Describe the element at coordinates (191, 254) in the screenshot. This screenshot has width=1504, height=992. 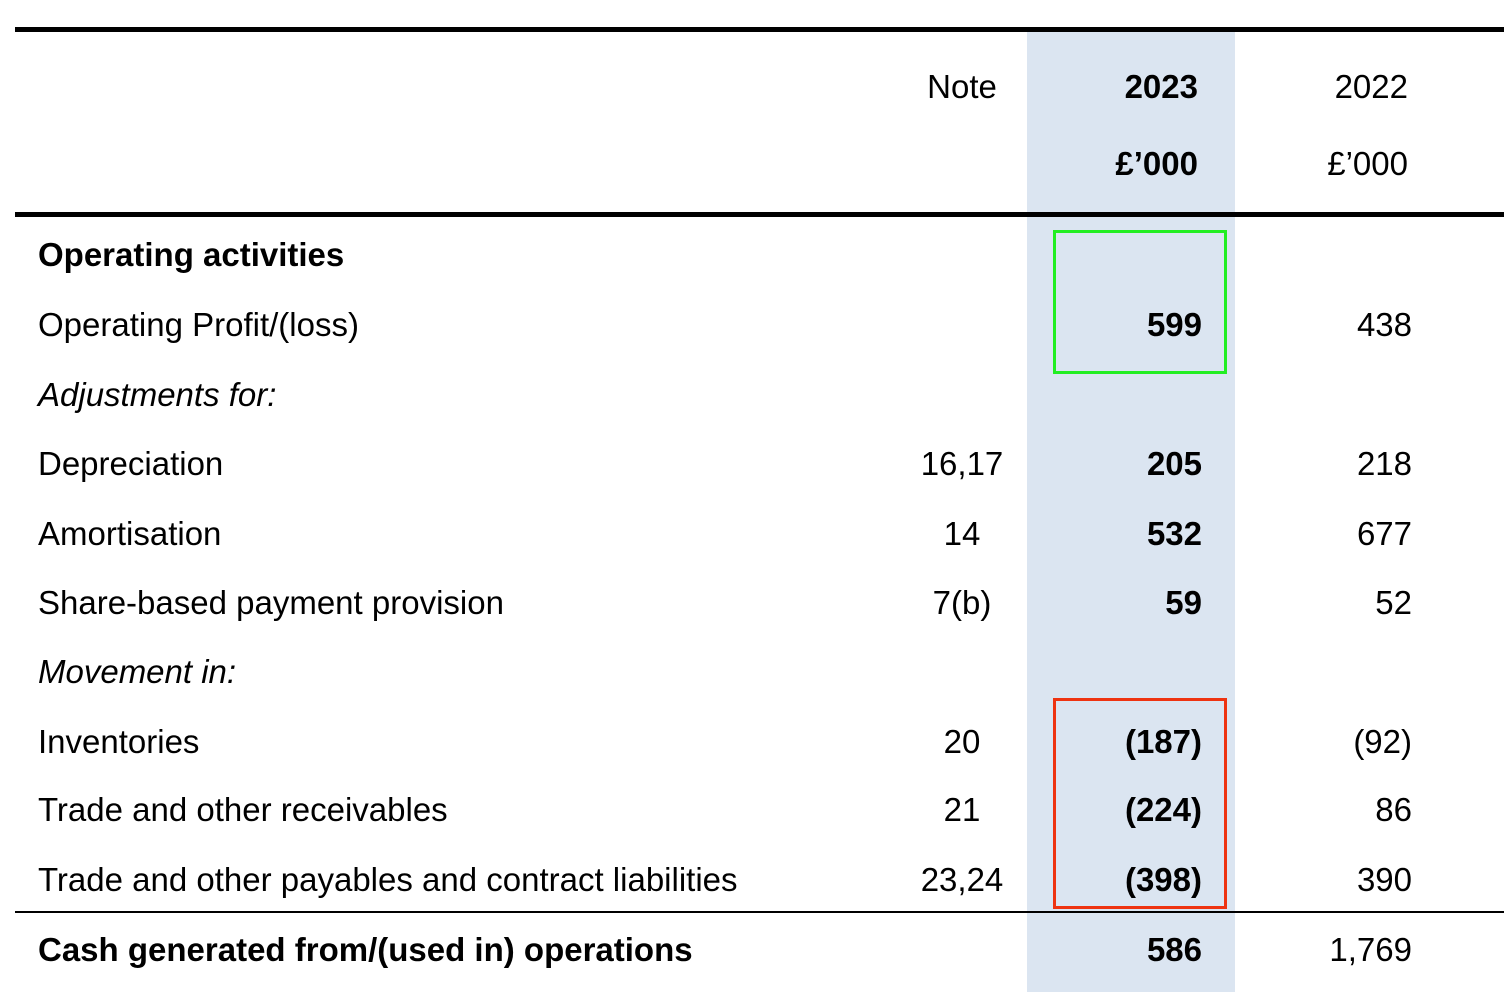
I see `row-label: Operating activities` at that location.